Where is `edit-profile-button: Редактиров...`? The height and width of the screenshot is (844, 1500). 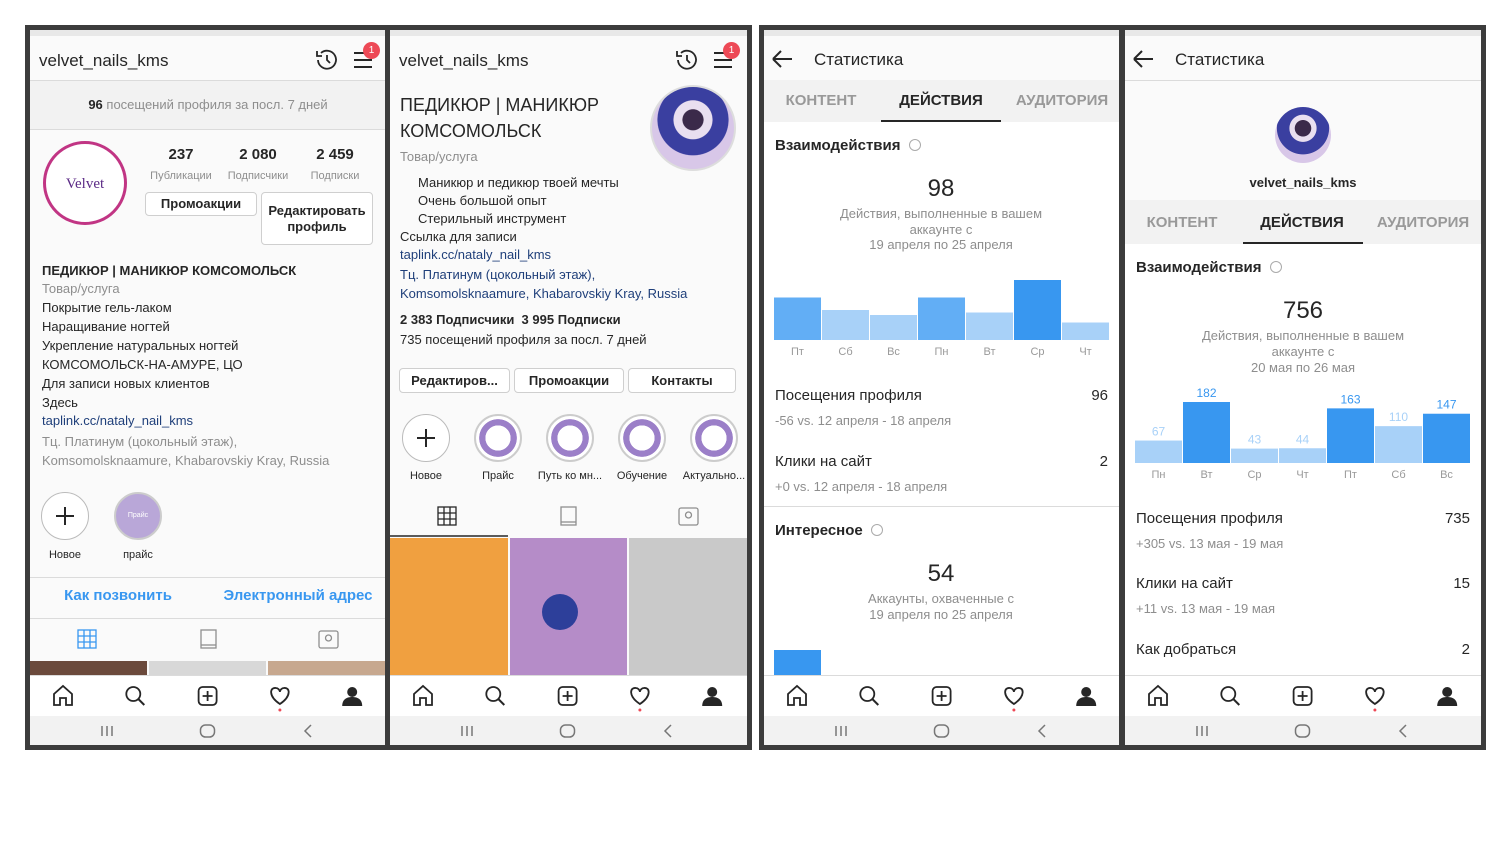
edit-profile-button: Редактиров... is located at coordinates (454, 380).